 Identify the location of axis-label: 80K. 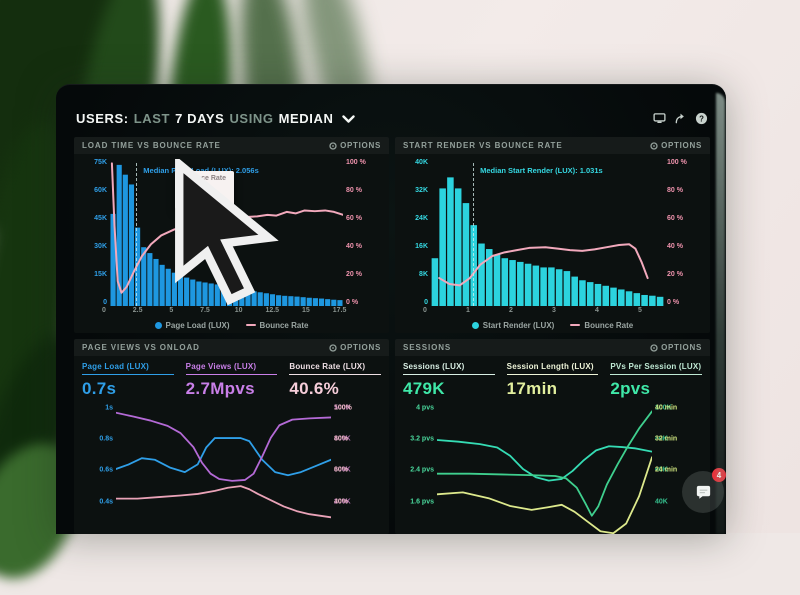
(661, 439).